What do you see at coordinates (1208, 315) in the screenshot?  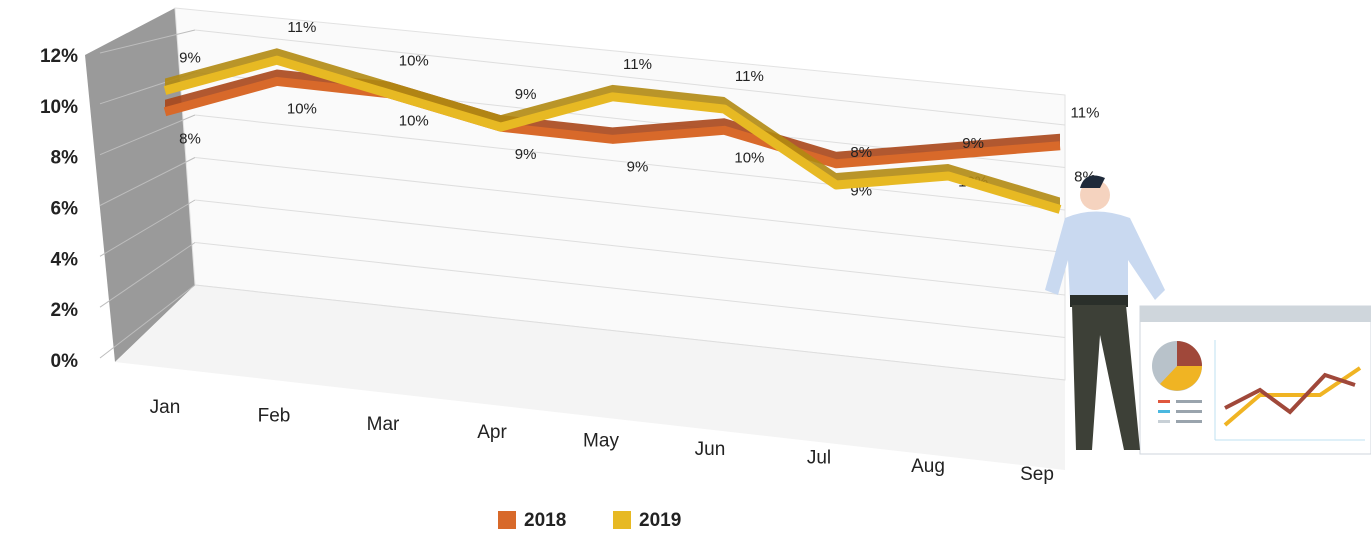 I see `illustration` at bounding box center [1208, 315].